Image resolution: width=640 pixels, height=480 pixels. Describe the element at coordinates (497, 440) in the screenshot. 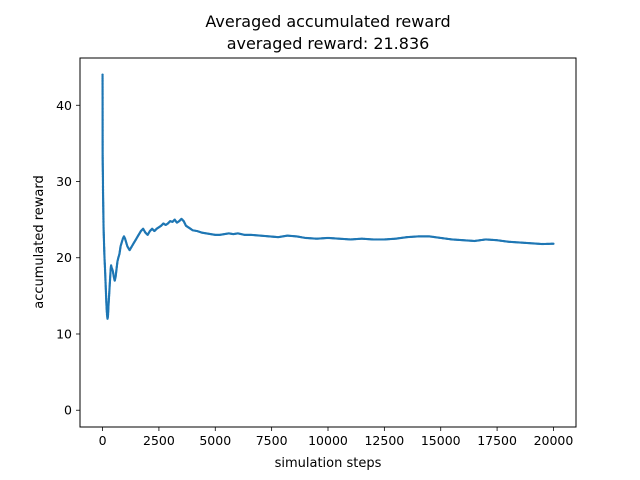

I see `x-tick-label: 17500` at that location.